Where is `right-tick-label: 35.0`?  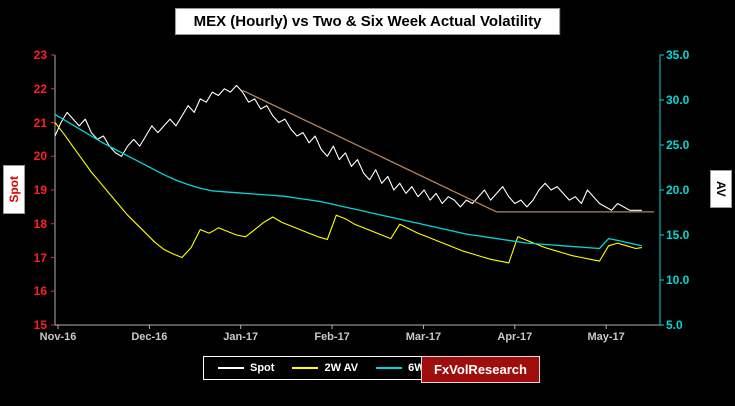
right-tick-label: 35.0 is located at coordinates (678, 55).